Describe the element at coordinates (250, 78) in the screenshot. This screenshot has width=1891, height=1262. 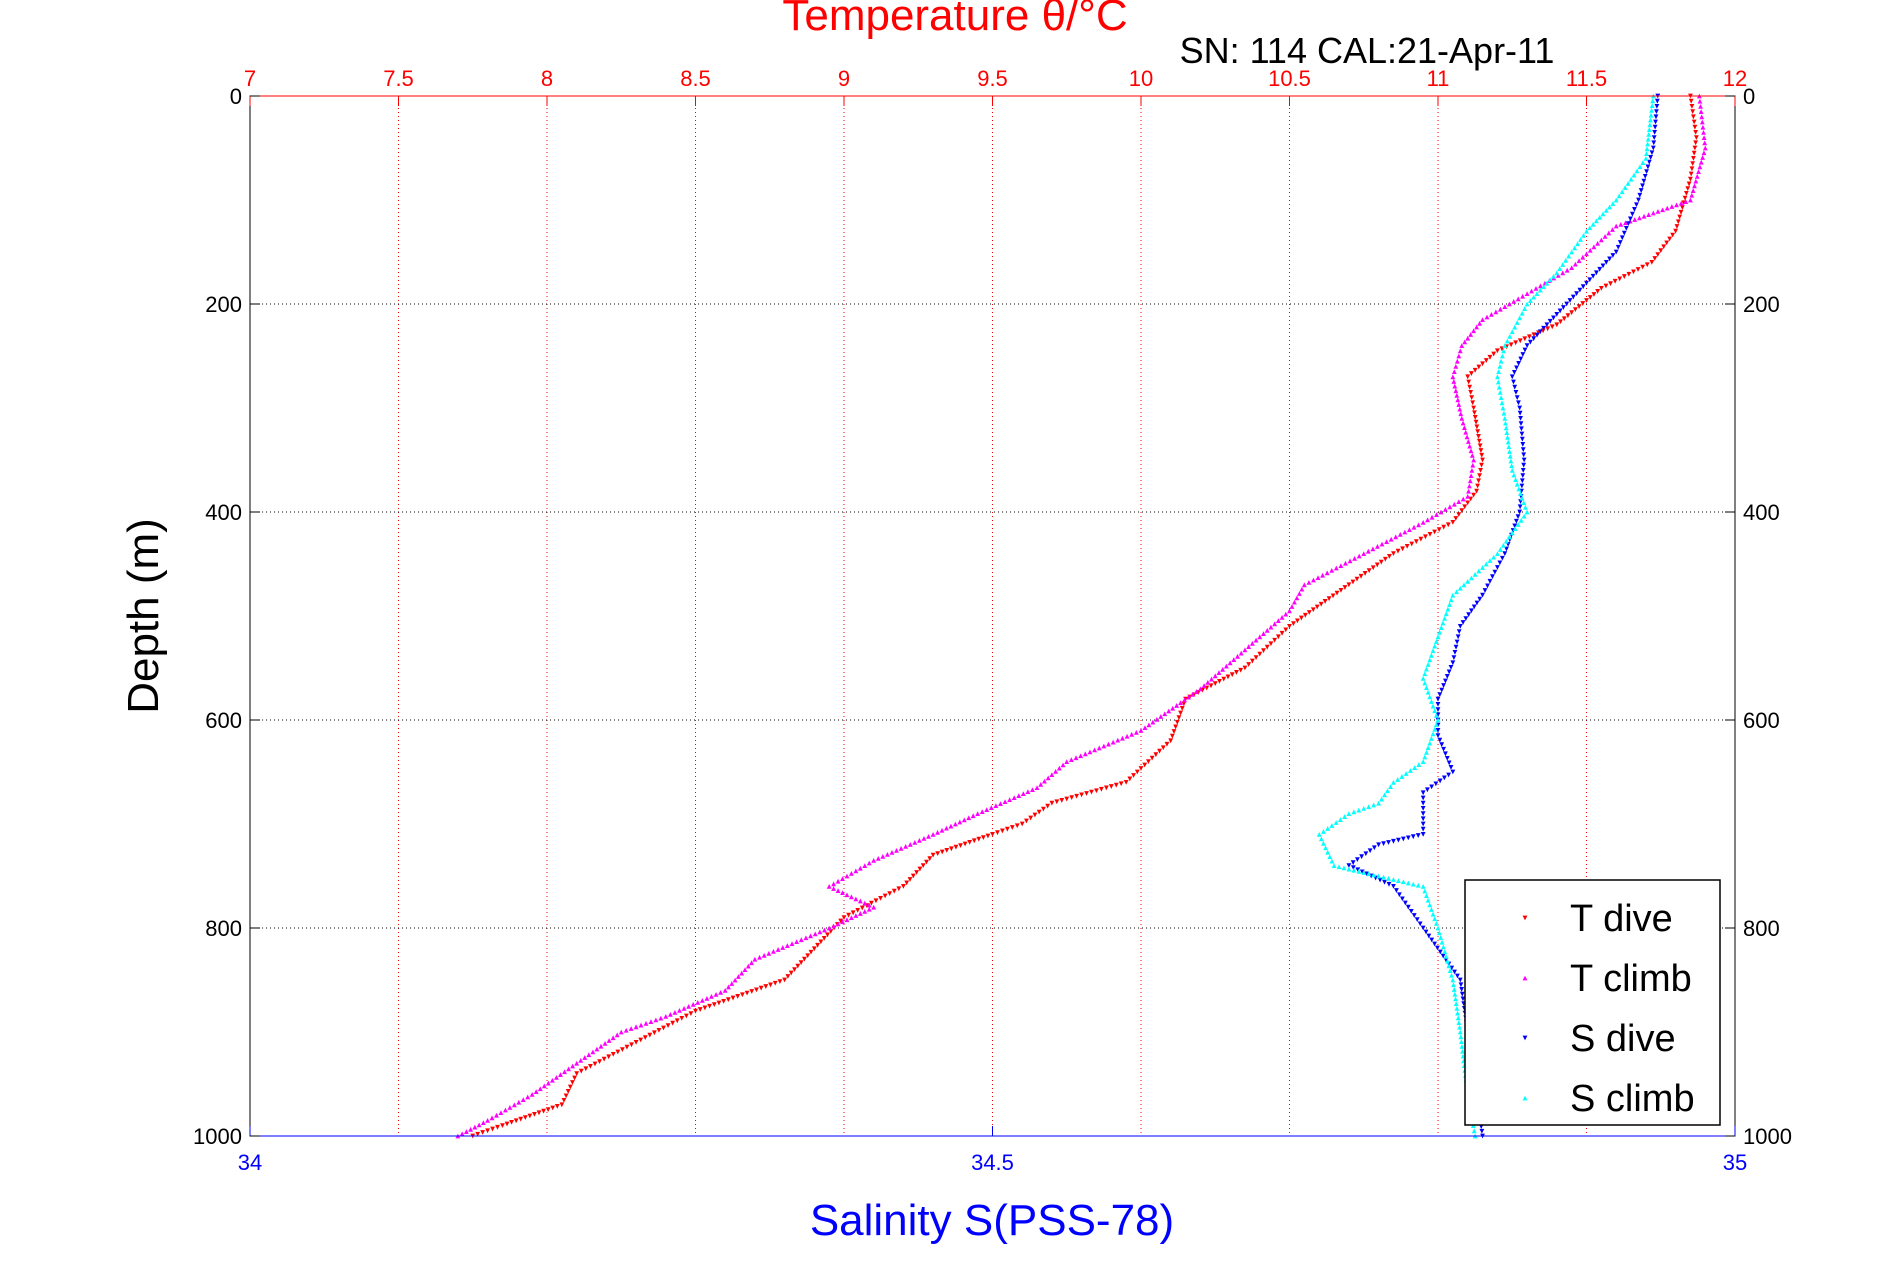
I see `x-top-tick-label: 7` at that location.